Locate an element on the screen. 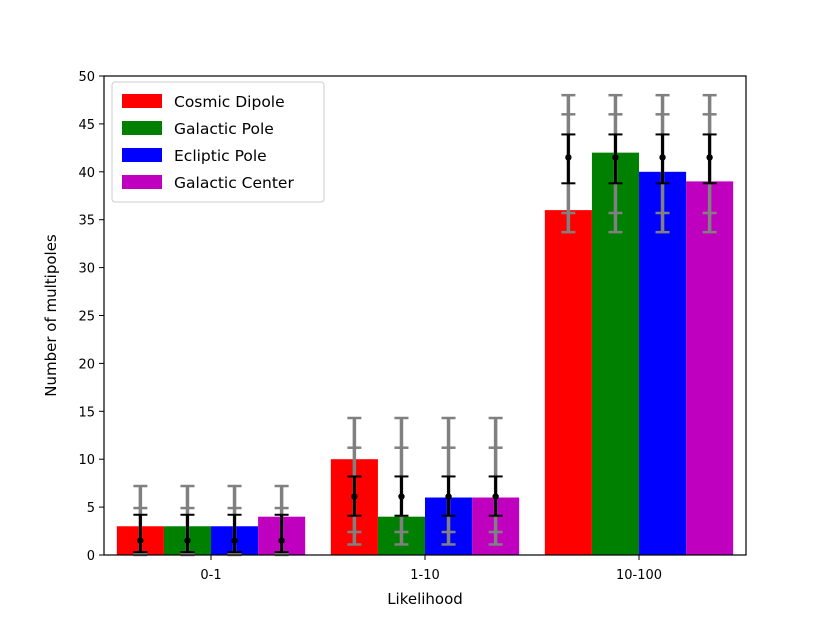 The height and width of the screenshot is (623, 830). legend-swatch-galactic-pole is located at coordinates (142, 128).